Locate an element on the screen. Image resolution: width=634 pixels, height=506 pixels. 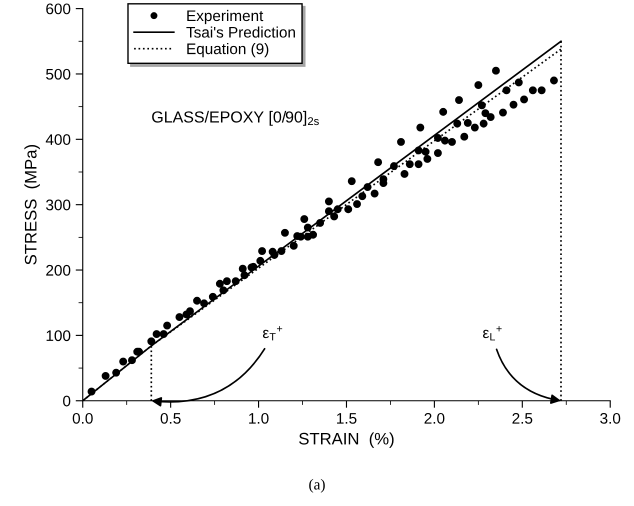
legend-label: Experiment is located at coordinates (225, 17).